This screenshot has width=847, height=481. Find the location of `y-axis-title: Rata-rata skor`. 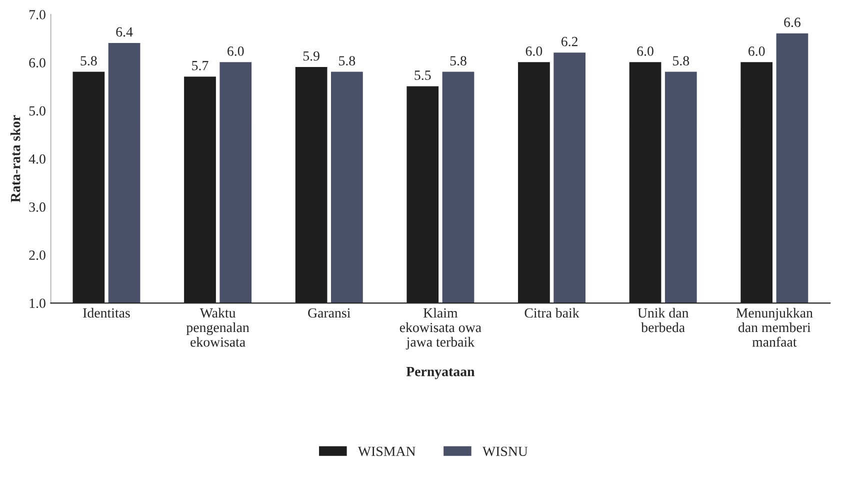

y-axis-title: Rata-rata skor is located at coordinates (15, 158).